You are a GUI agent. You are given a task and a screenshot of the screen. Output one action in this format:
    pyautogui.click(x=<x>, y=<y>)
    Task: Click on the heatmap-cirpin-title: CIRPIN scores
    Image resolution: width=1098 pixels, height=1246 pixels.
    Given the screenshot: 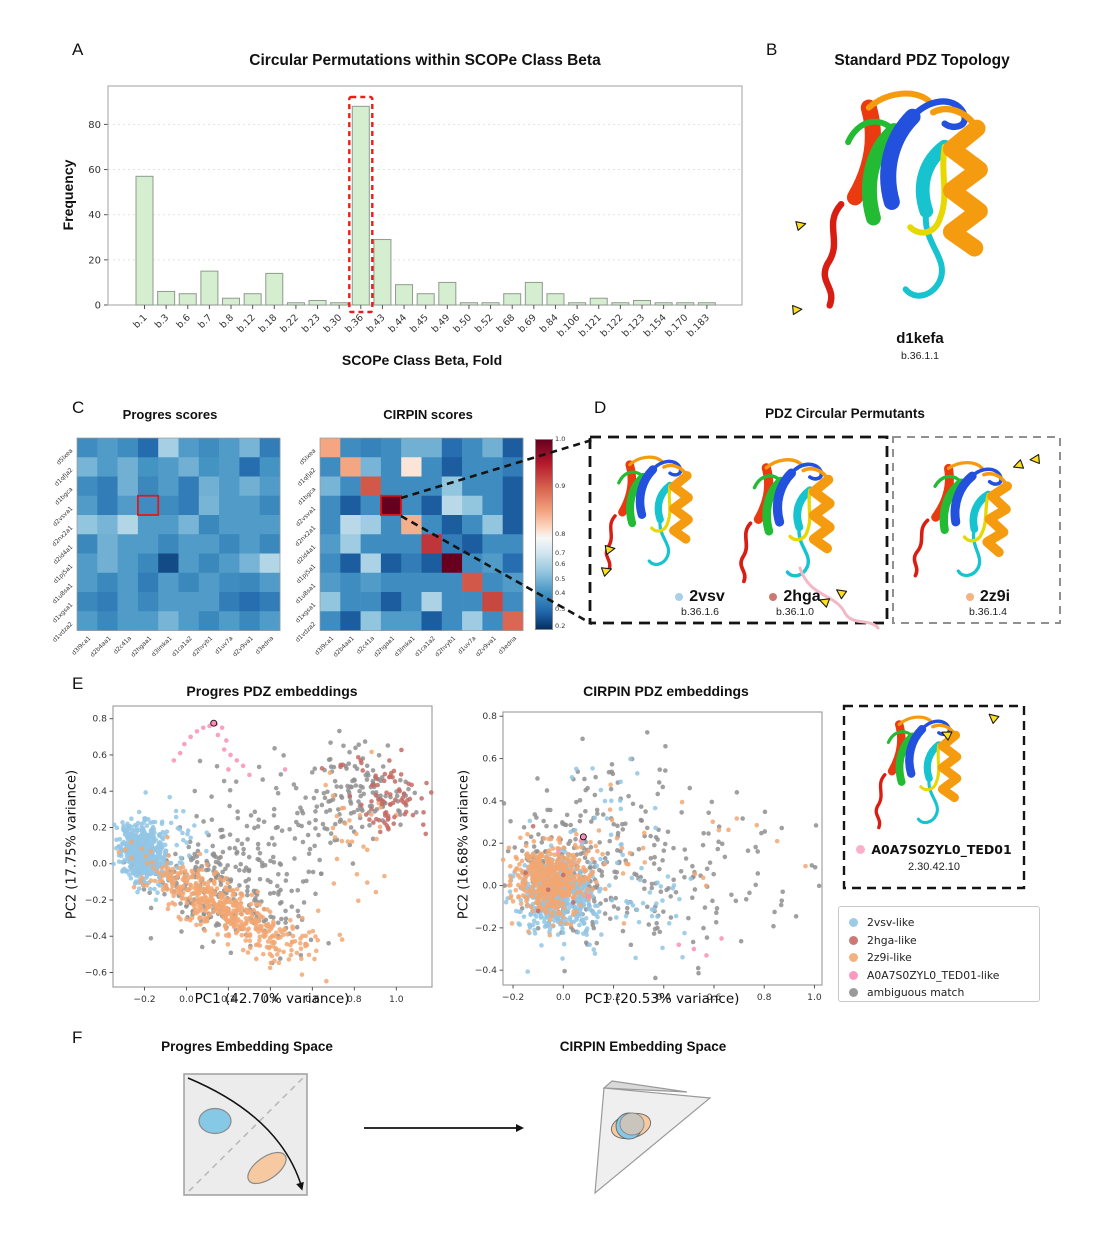 What is the action you would take?
    pyautogui.click(x=428, y=414)
    